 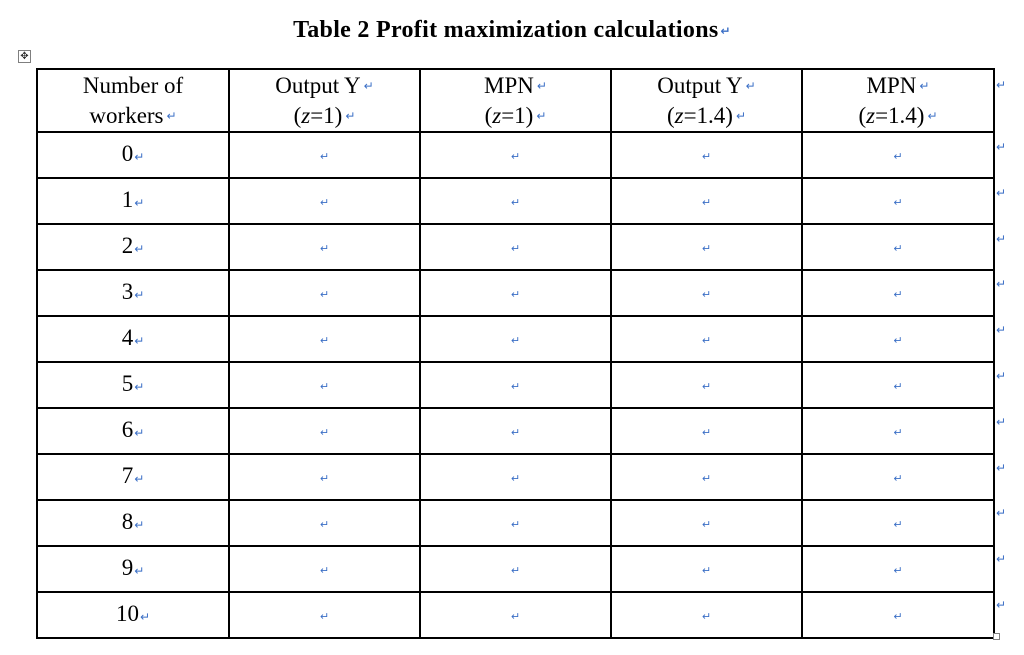 What do you see at coordinates (24, 56) in the screenshot?
I see `table-move-handle-icon: ✥` at bounding box center [24, 56].